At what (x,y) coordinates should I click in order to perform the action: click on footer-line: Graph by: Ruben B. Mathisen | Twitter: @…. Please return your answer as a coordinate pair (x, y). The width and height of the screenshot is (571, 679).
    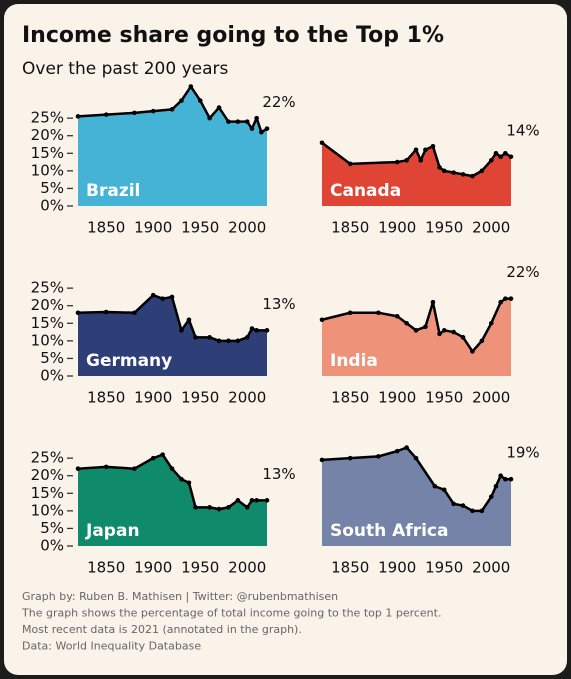
    Looking at the image, I should click on (180, 596).